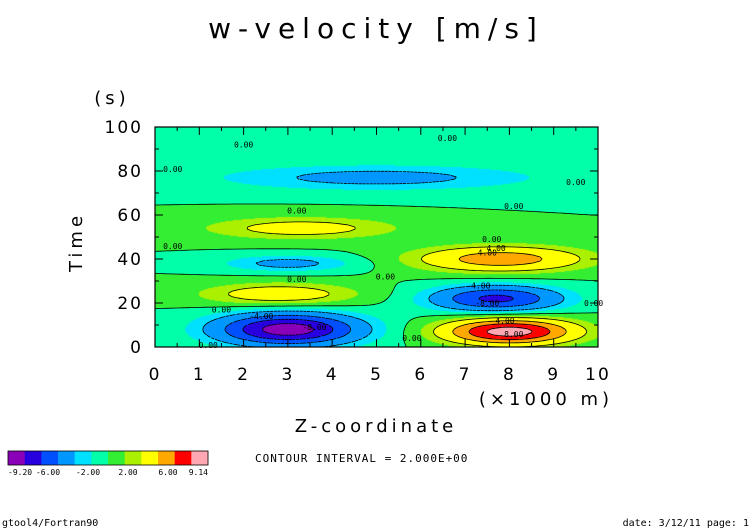  I want to click on colorbar-label: 2.00, so click(127, 472).